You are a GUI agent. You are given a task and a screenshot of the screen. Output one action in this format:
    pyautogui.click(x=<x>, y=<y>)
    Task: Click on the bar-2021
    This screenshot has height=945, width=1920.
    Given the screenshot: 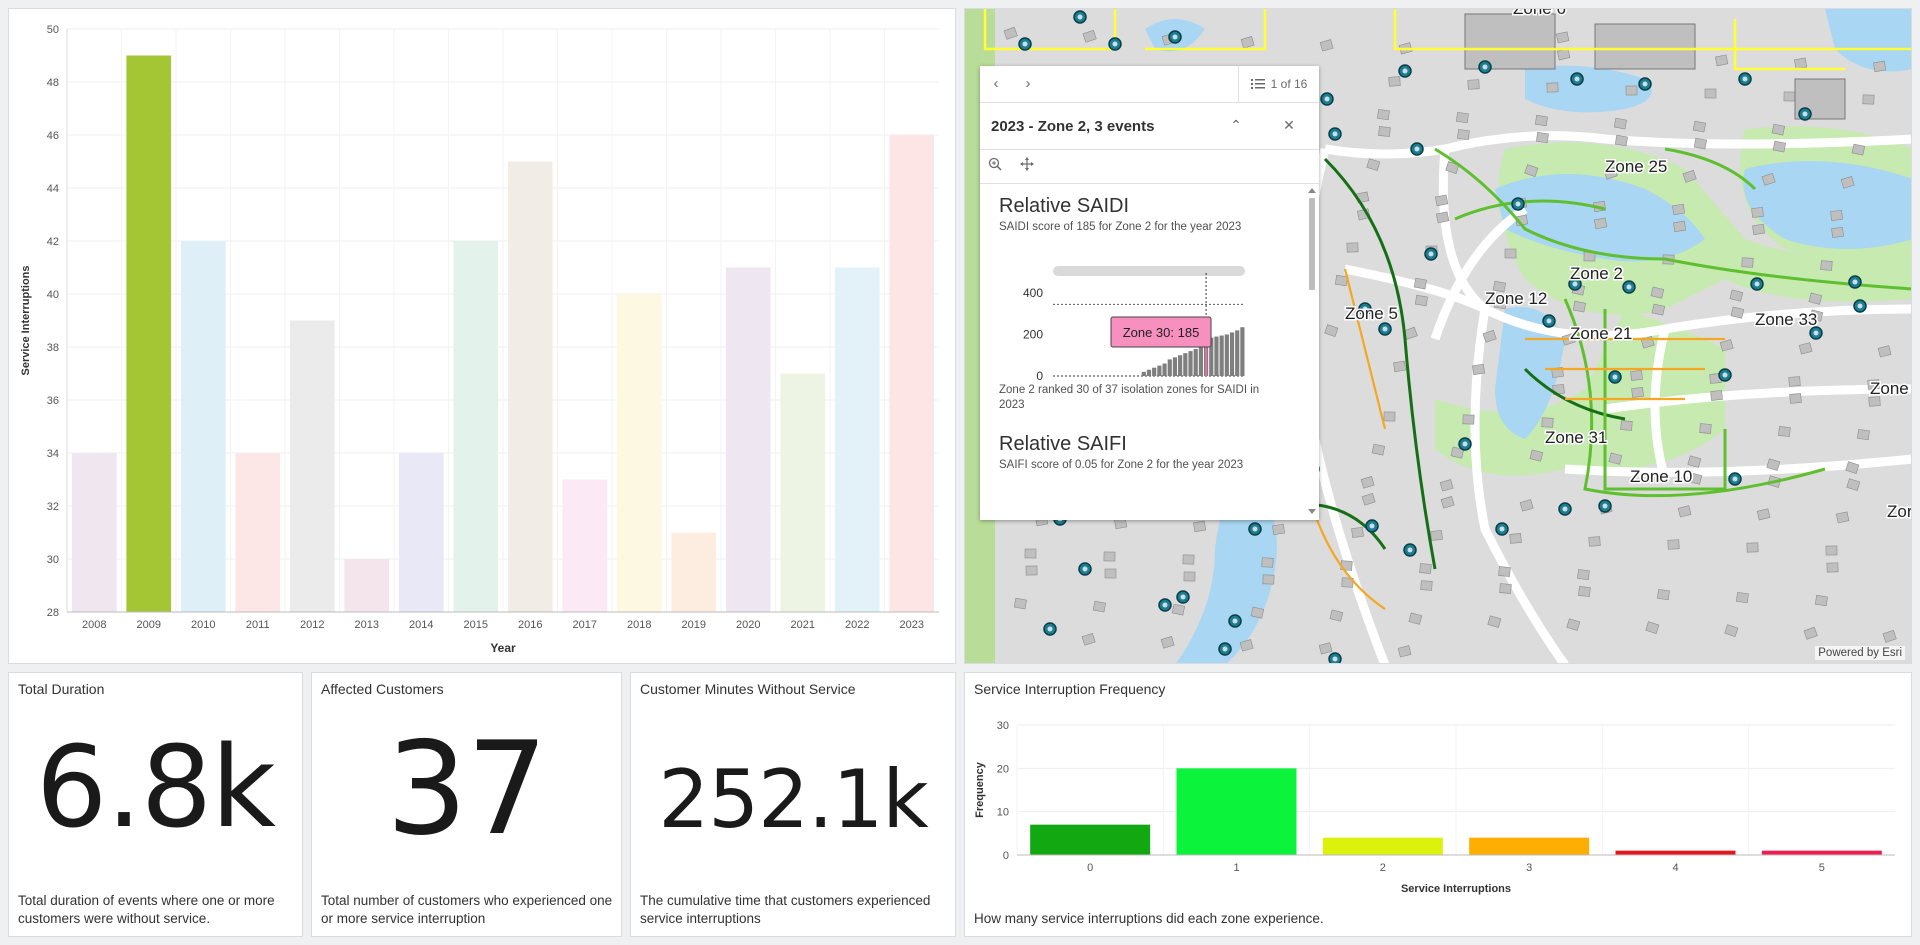 What is the action you would take?
    pyautogui.click(x=803, y=493)
    